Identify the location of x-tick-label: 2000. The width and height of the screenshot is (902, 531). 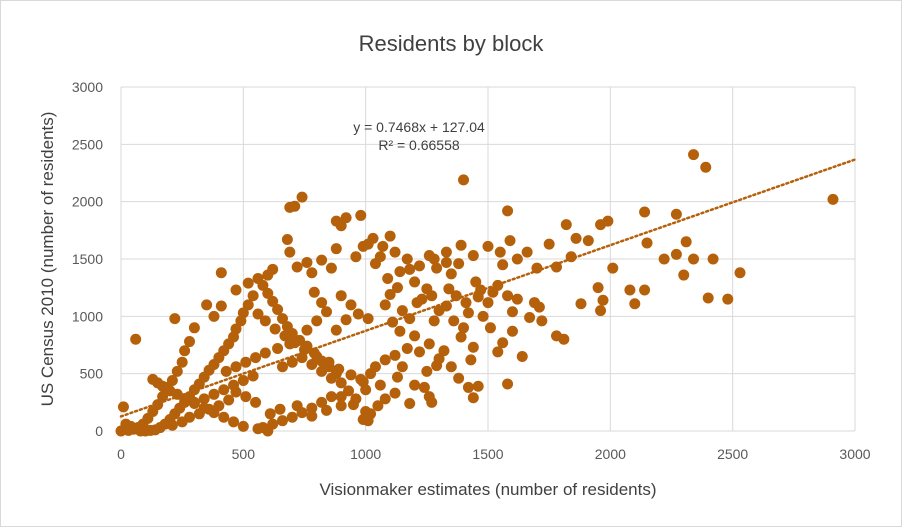
(610, 454).